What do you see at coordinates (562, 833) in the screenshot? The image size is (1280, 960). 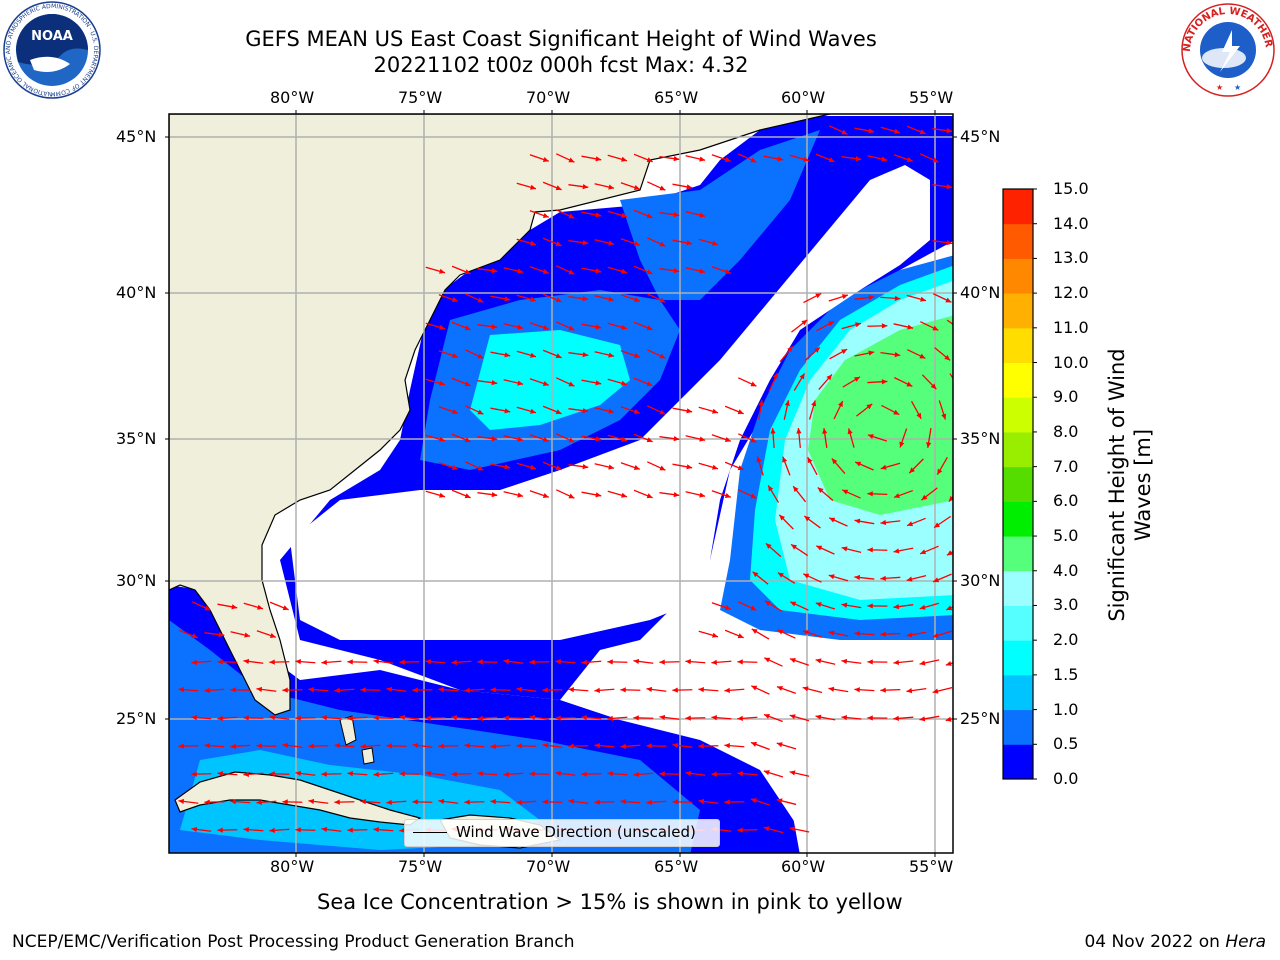 I see `map-legend: Wind Wave Direction (unscaled)` at bounding box center [562, 833].